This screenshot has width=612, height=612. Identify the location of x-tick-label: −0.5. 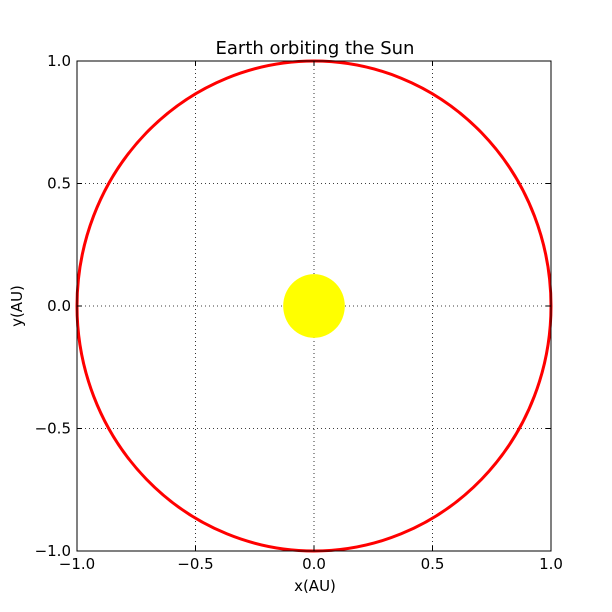
(195, 564).